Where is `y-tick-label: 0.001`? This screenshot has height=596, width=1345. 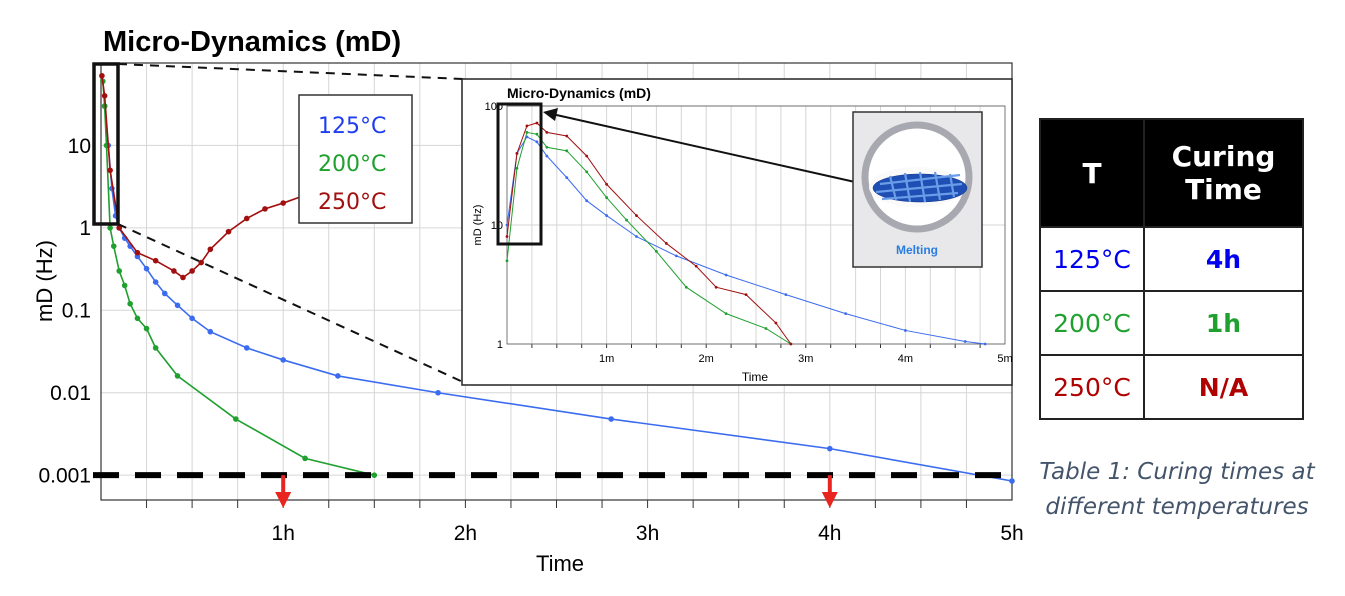
y-tick-label: 0.001 is located at coordinates (64, 476).